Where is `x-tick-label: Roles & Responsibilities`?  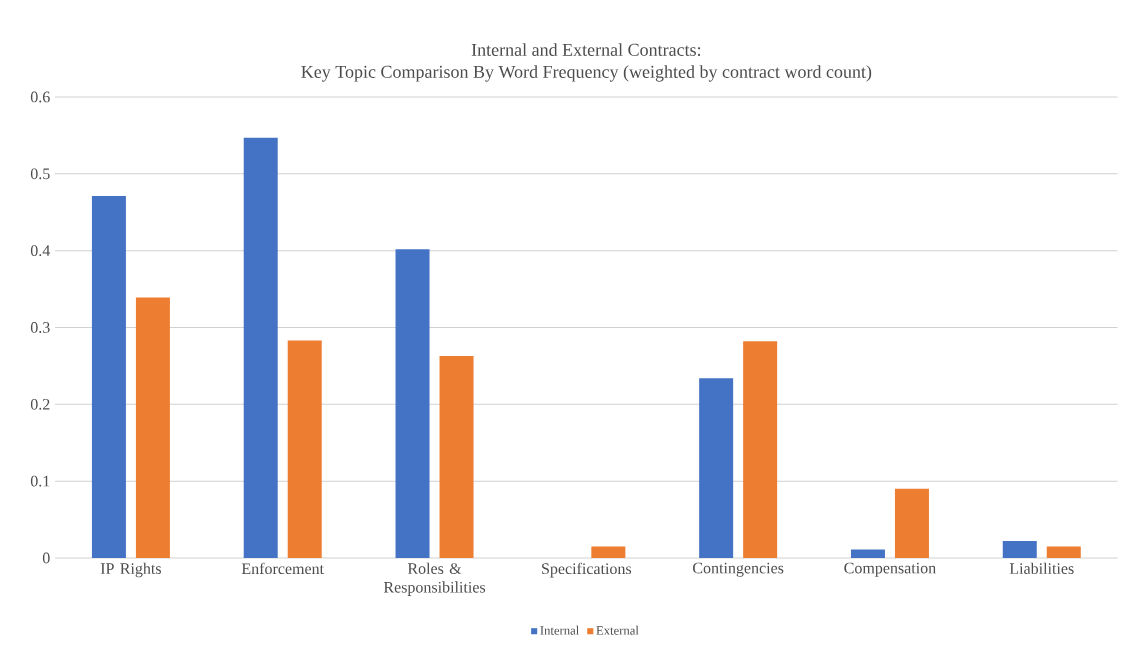 x-tick-label: Roles & Responsibilities is located at coordinates (434, 579).